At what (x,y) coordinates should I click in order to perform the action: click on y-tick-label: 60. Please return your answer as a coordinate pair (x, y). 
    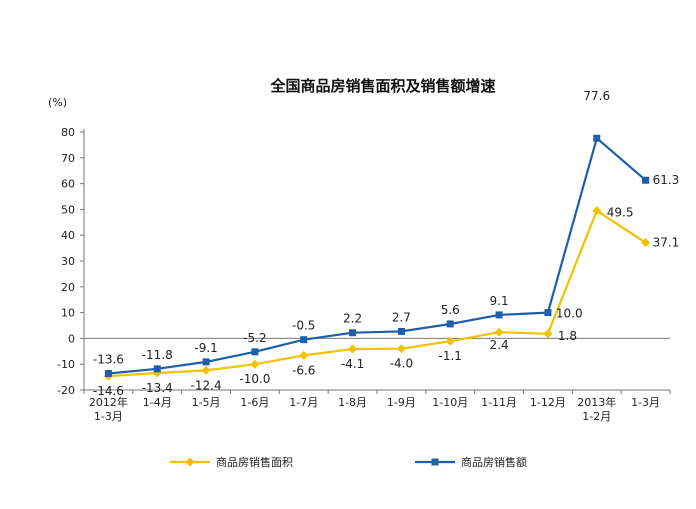
    Looking at the image, I should click on (68, 184).